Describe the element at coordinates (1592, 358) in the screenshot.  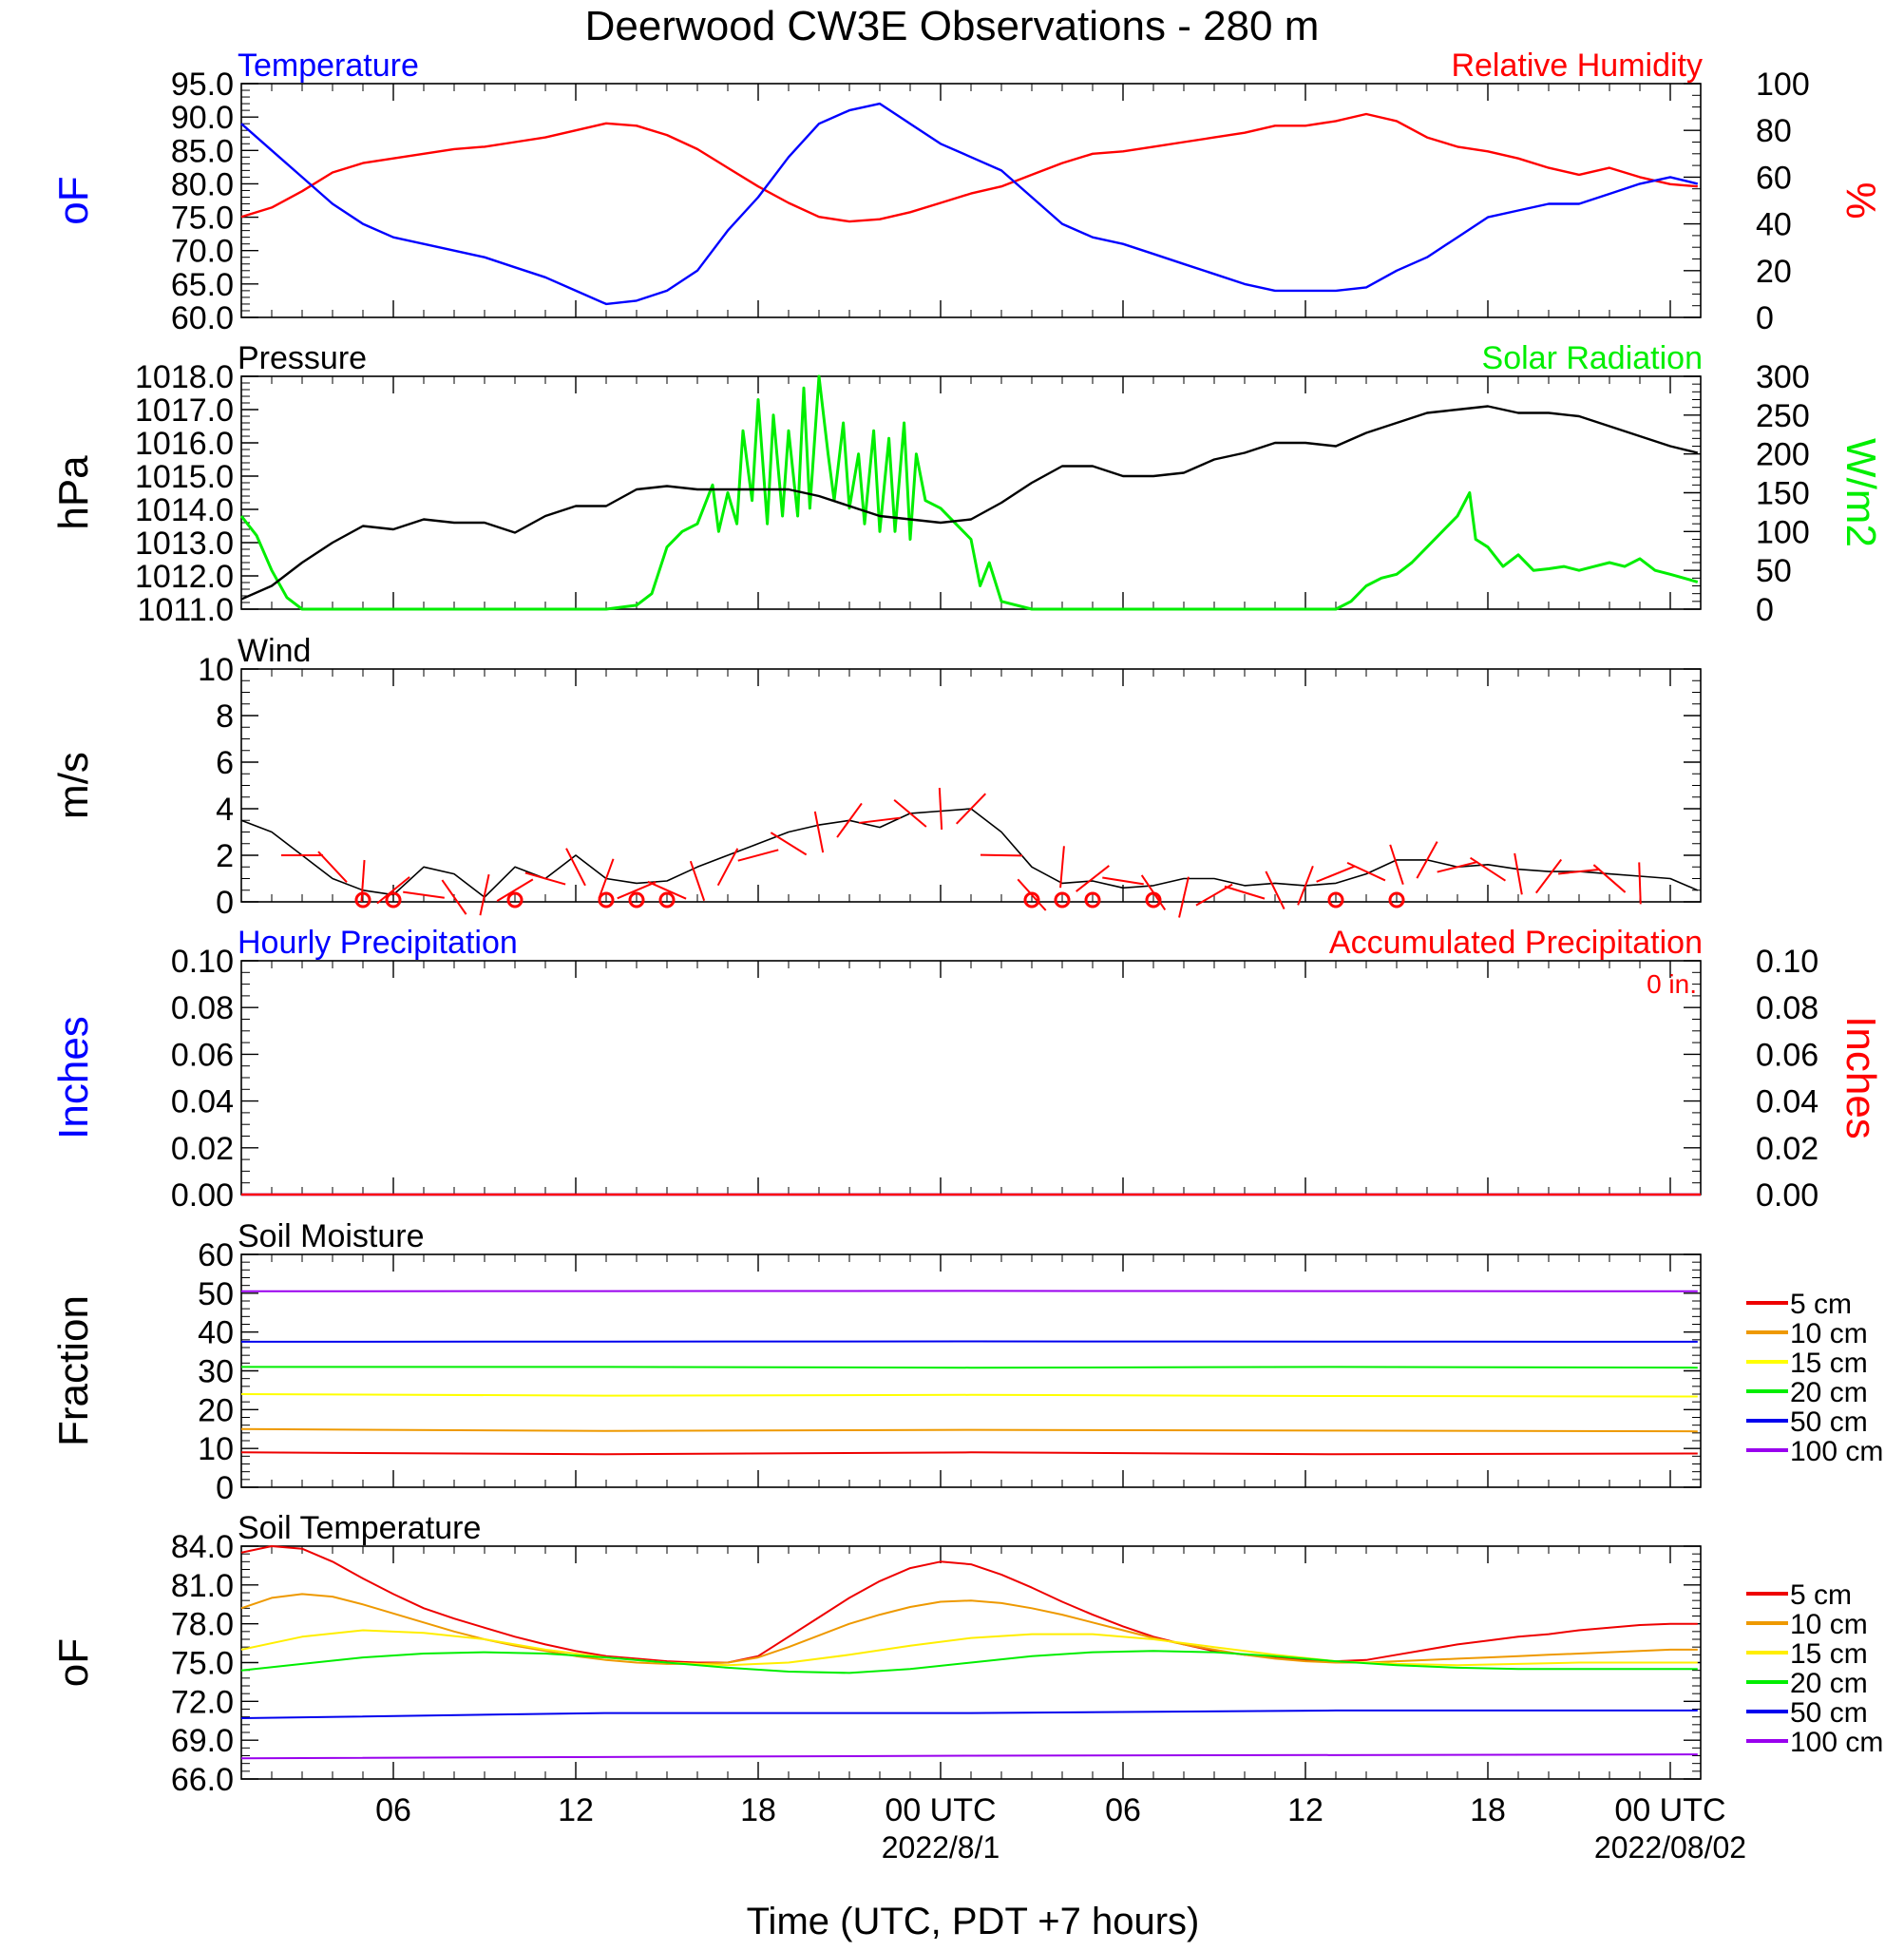
I see `pressure_solar-title-right: Solar Radiation` at that location.